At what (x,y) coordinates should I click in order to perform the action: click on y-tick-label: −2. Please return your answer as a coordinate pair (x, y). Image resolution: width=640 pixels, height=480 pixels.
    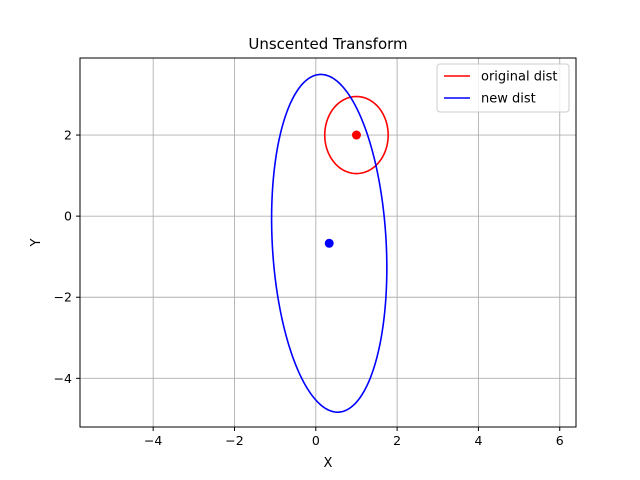
    Looking at the image, I should click on (63, 297).